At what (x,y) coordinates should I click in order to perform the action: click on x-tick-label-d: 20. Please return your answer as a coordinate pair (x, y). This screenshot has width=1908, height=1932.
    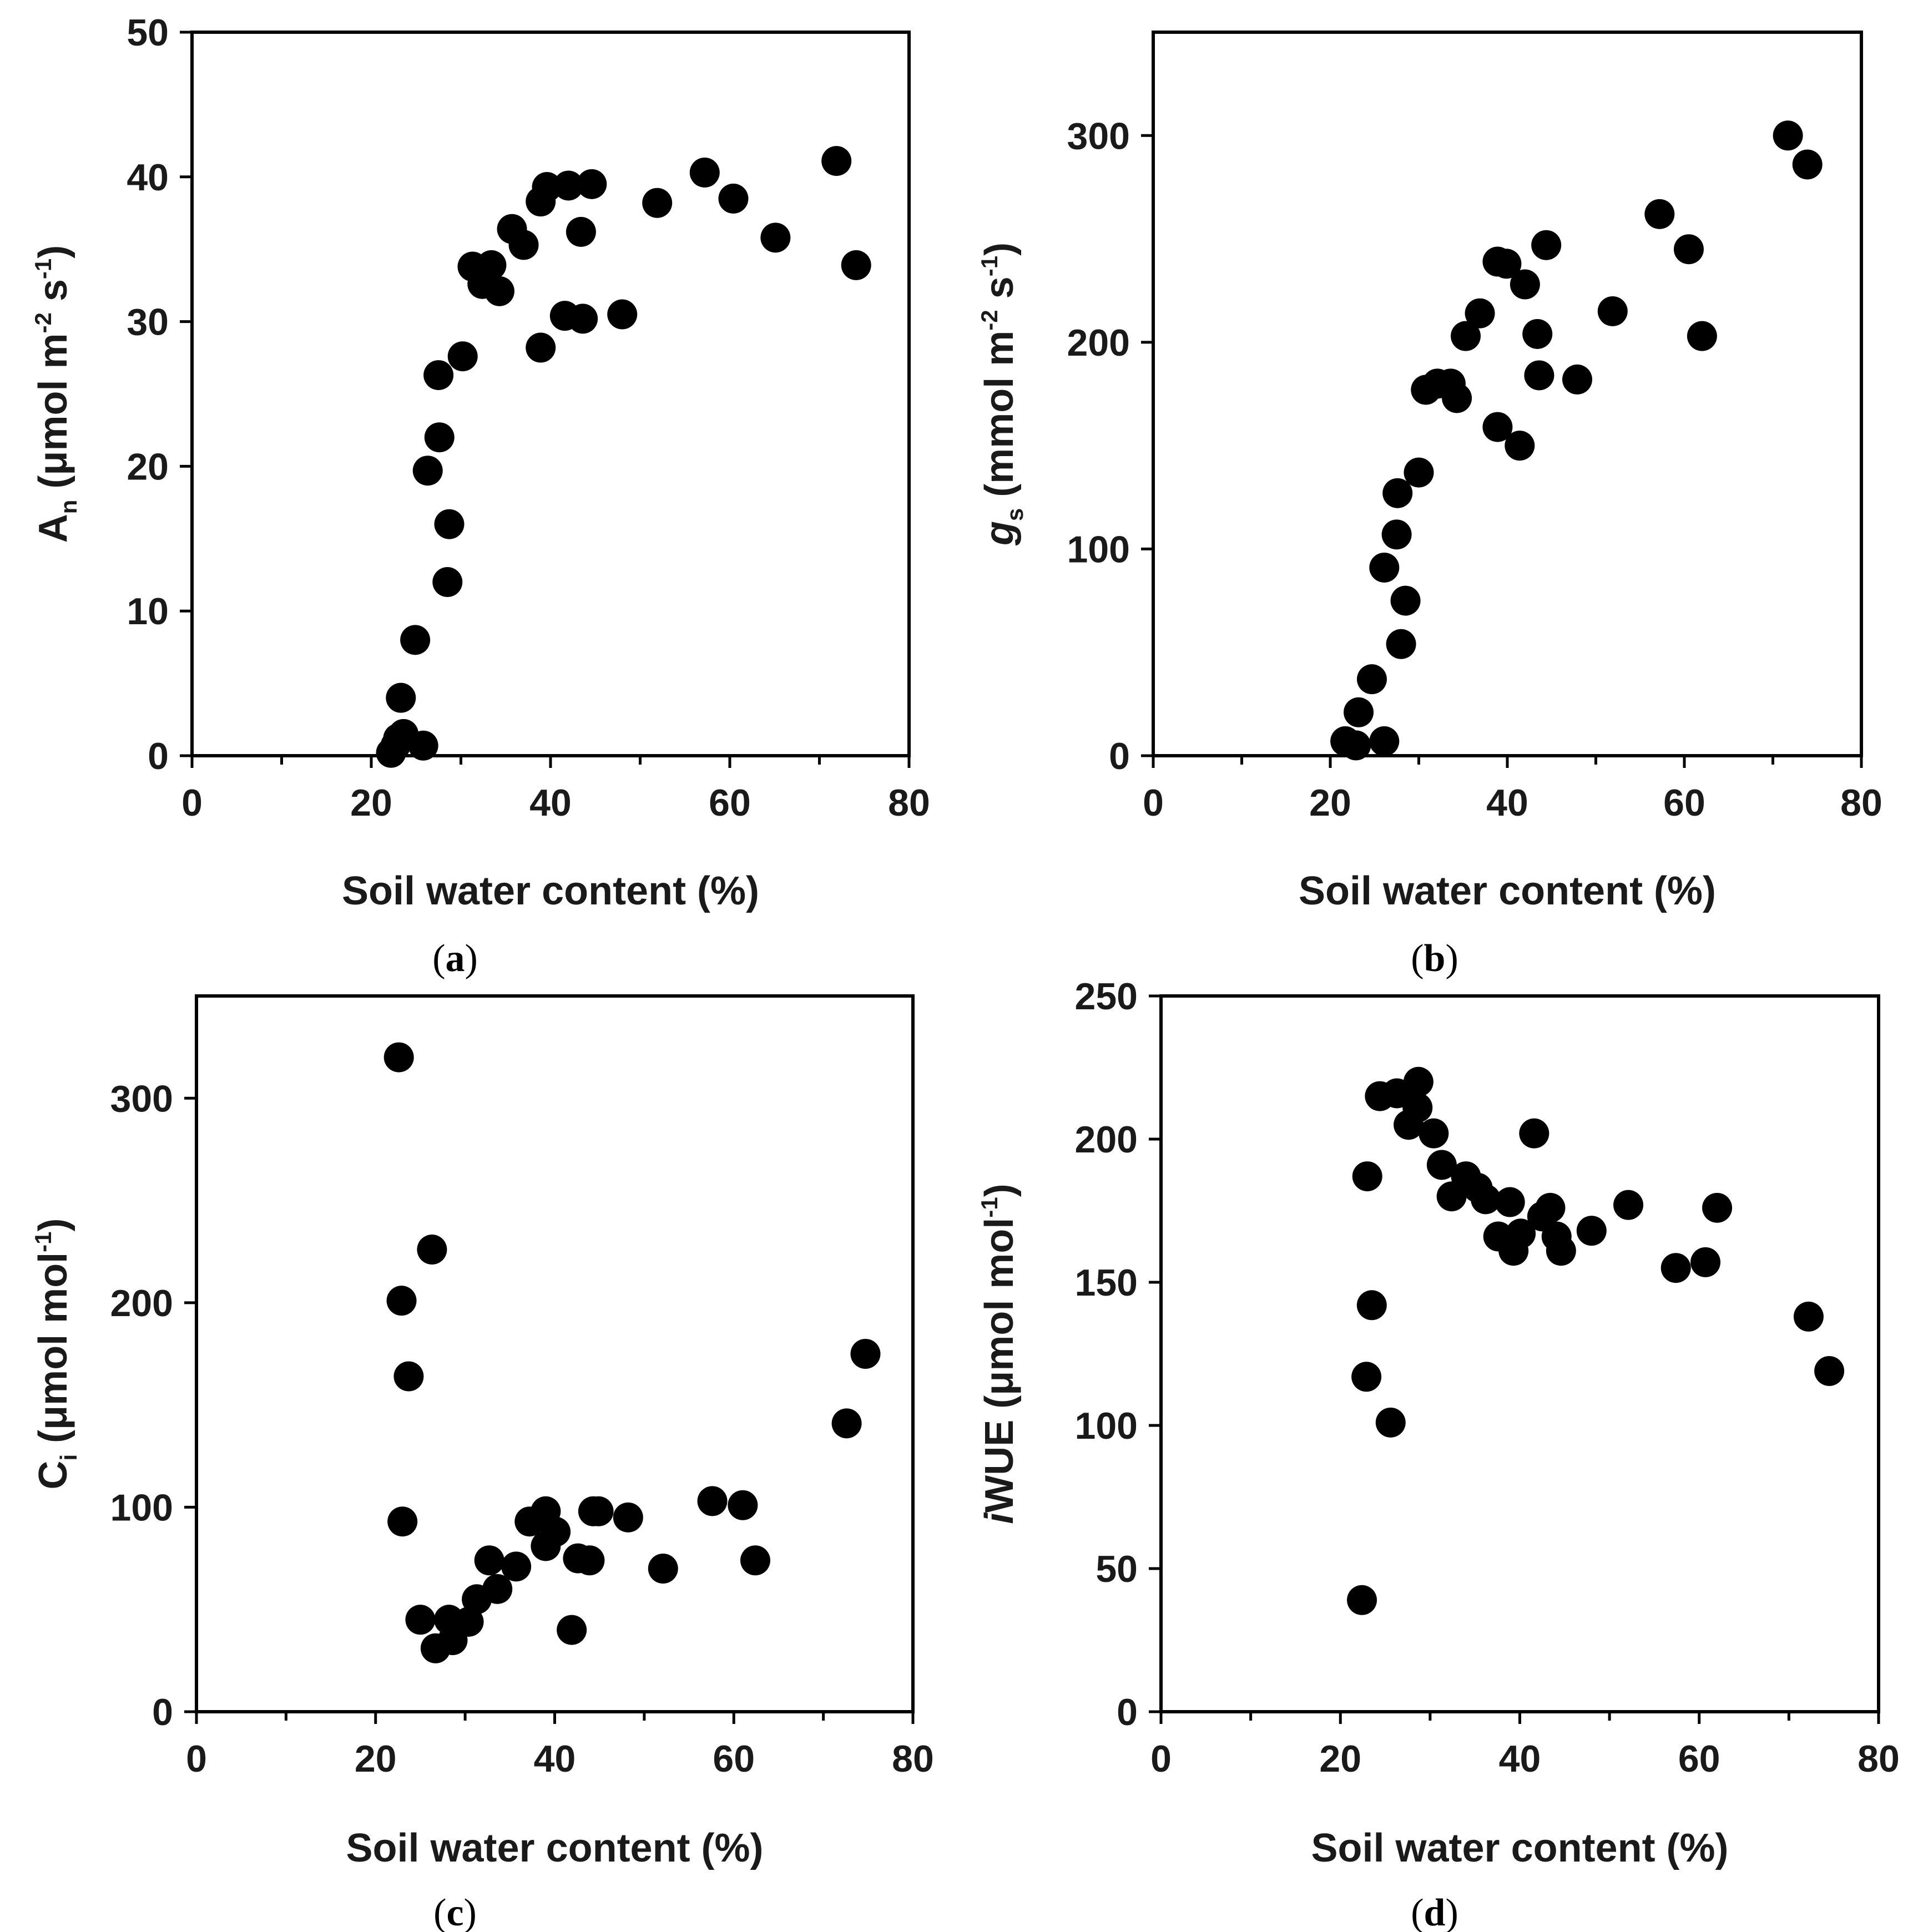
    Looking at the image, I should click on (1340, 1759).